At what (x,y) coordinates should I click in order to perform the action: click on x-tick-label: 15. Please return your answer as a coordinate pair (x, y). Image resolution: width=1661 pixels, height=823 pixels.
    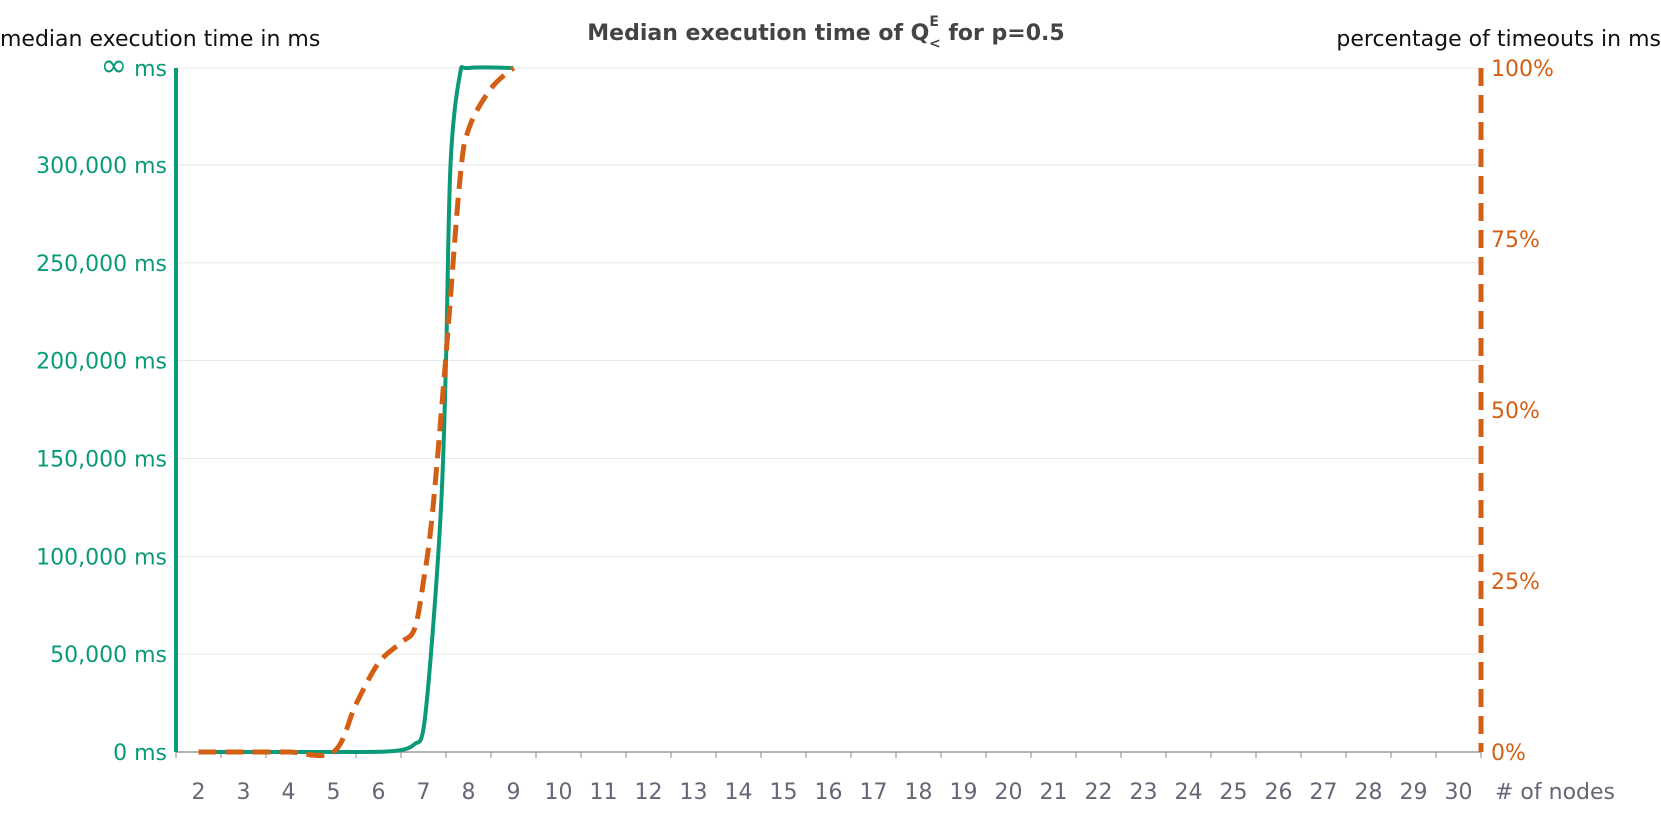
    Looking at the image, I should click on (784, 792).